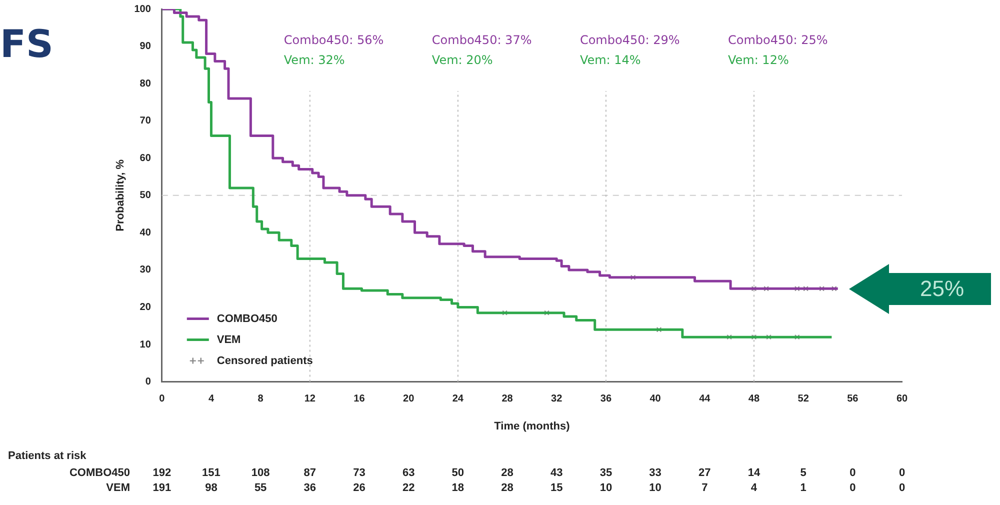 Image resolution: width=1000 pixels, height=505 pixels. What do you see at coordinates (408, 472) in the screenshot?
I see `text: 63` at bounding box center [408, 472].